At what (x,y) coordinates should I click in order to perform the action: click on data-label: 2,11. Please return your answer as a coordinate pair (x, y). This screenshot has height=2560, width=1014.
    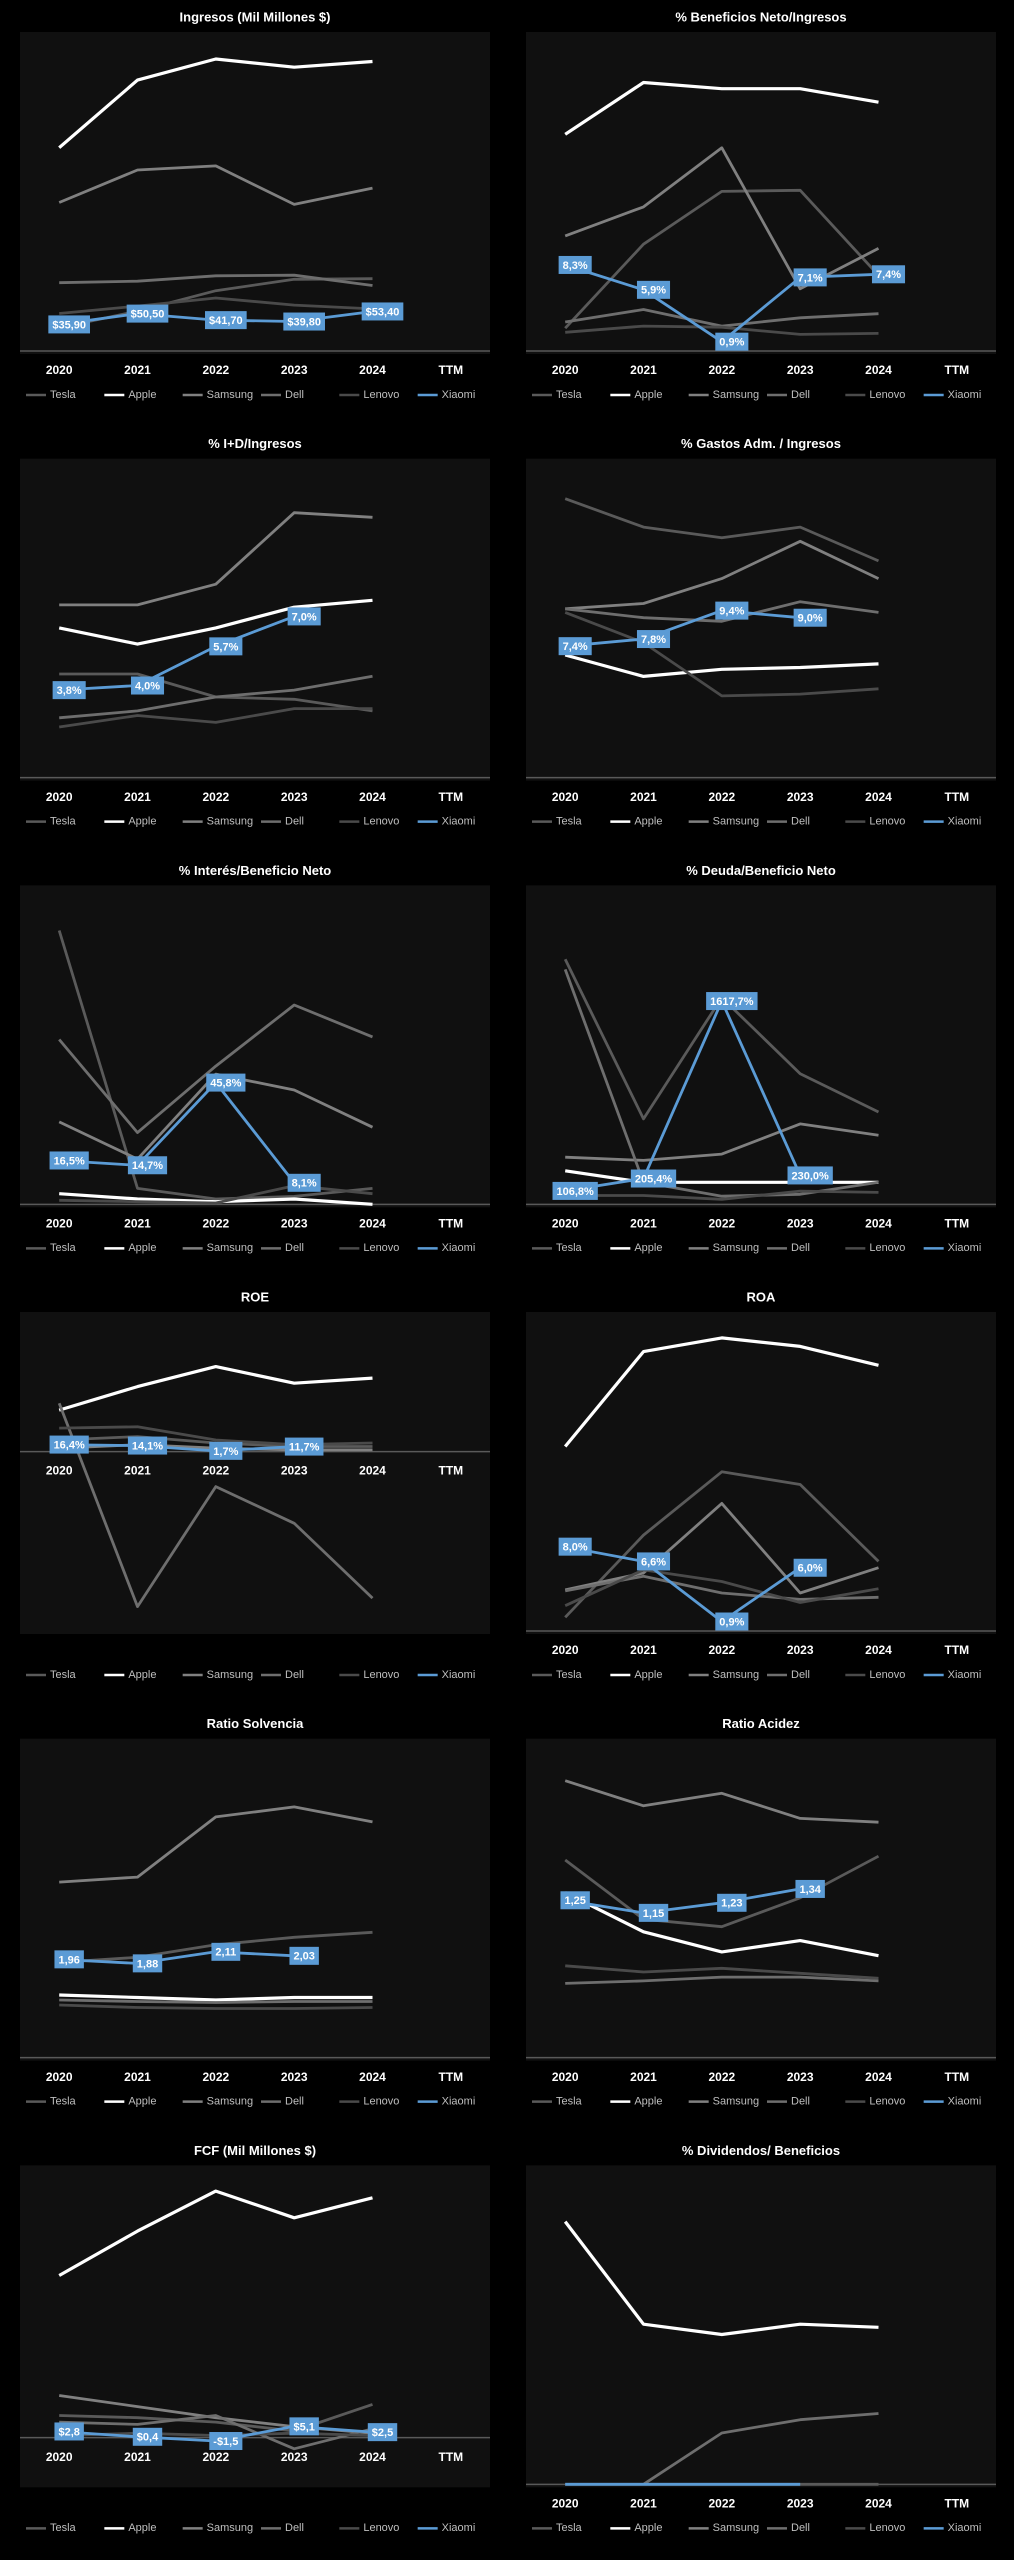
    Looking at the image, I should click on (225, 1953).